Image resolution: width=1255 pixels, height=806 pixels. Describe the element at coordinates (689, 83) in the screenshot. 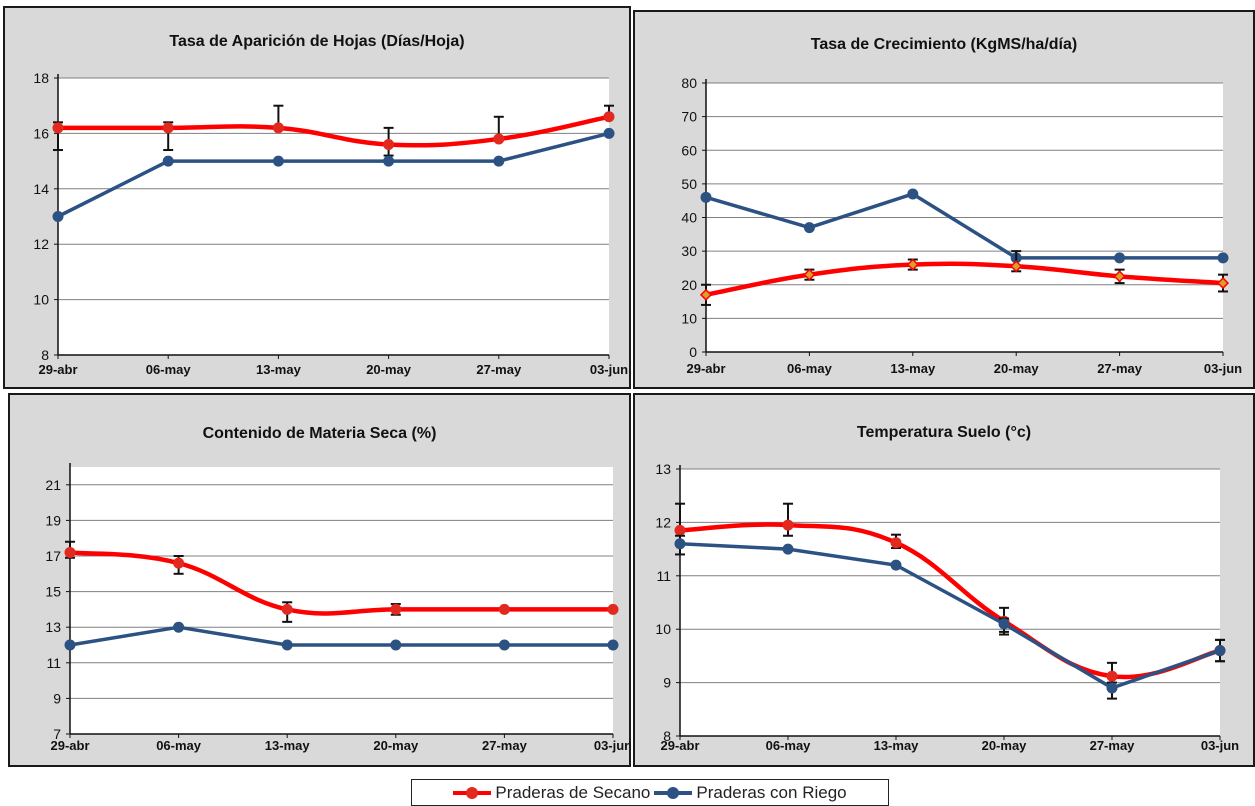

I see `y-tick-label: 80` at that location.